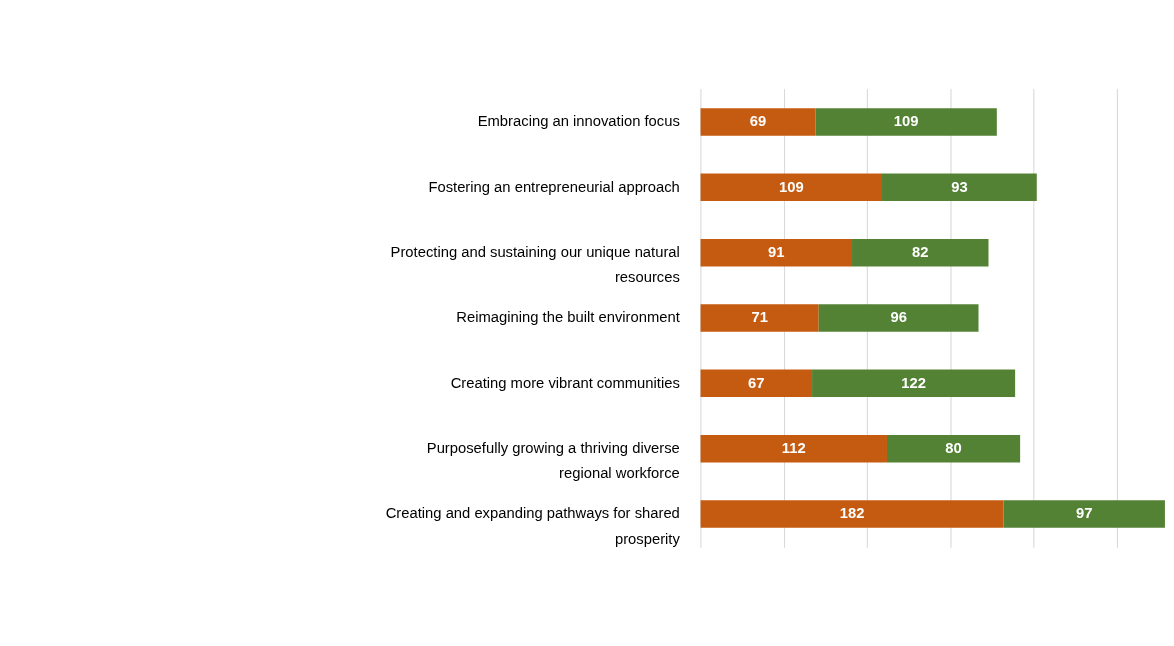 Image resolution: width=1174 pixels, height=646 pixels. What do you see at coordinates (565, 382) in the screenshot?
I see `y-tick-label: Creating more vibrant communities` at bounding box center [565, 382].